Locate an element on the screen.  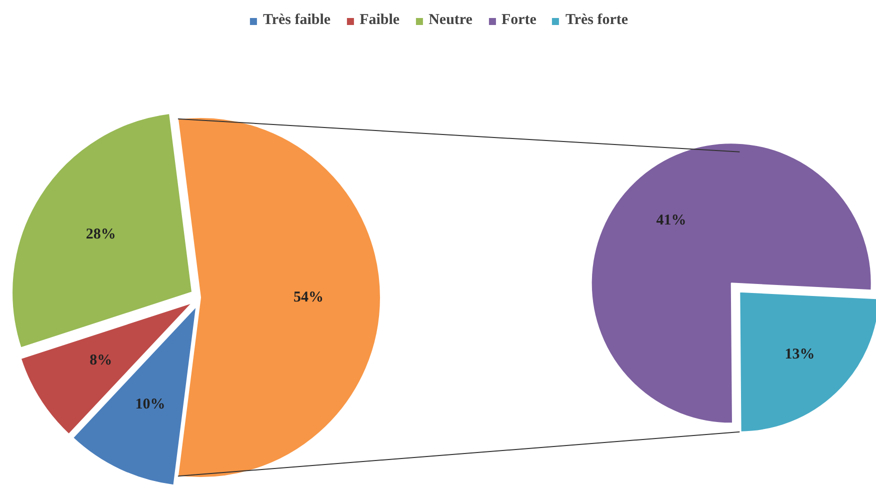
data-label: 8% is located at coordinates (101, 360).